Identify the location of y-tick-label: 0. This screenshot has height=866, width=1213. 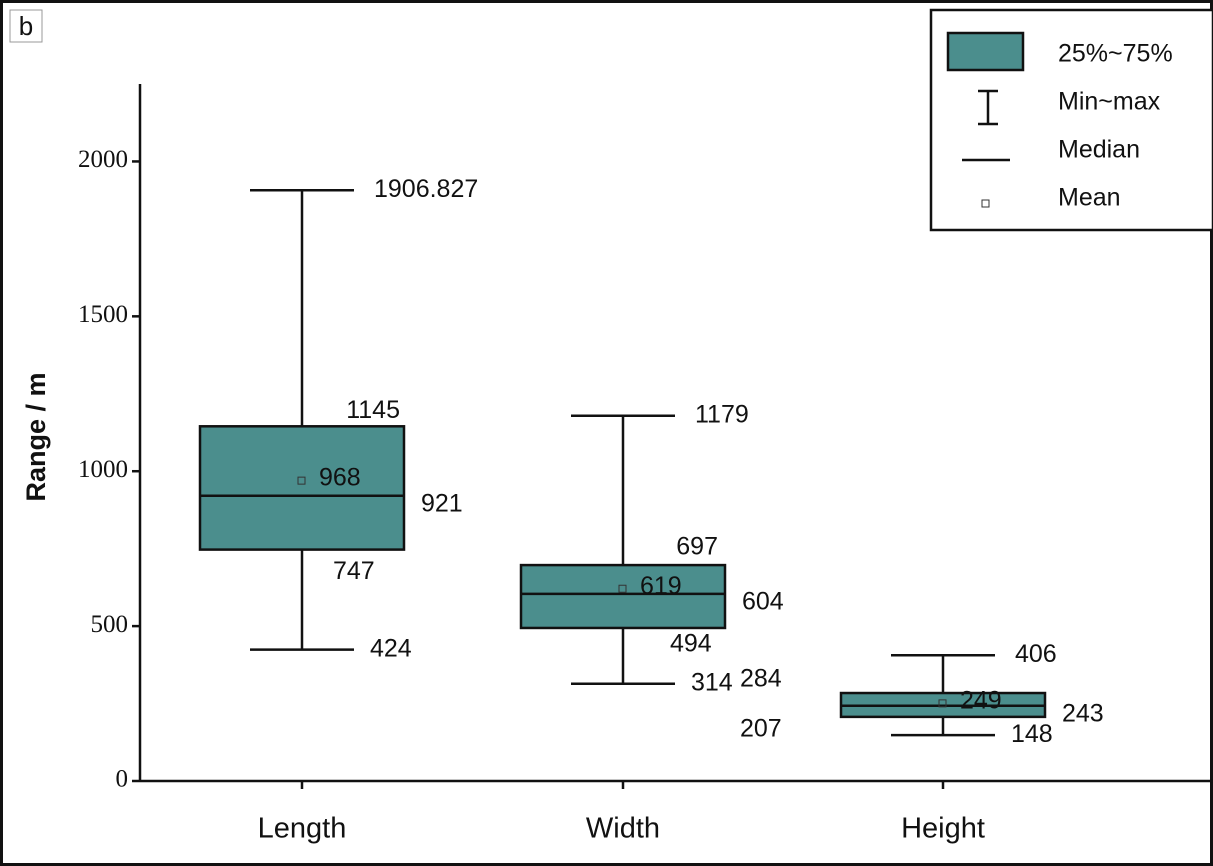
(122, 779).